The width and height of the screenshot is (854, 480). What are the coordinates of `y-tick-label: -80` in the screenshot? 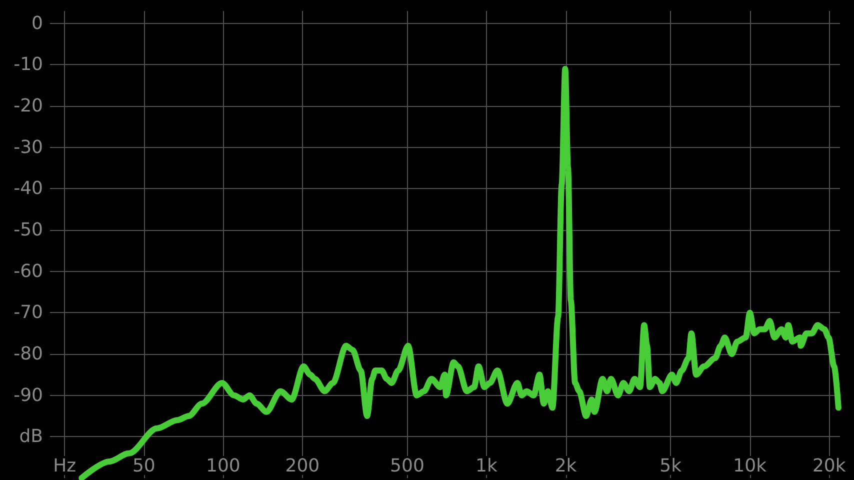 It's located at (28, 354).